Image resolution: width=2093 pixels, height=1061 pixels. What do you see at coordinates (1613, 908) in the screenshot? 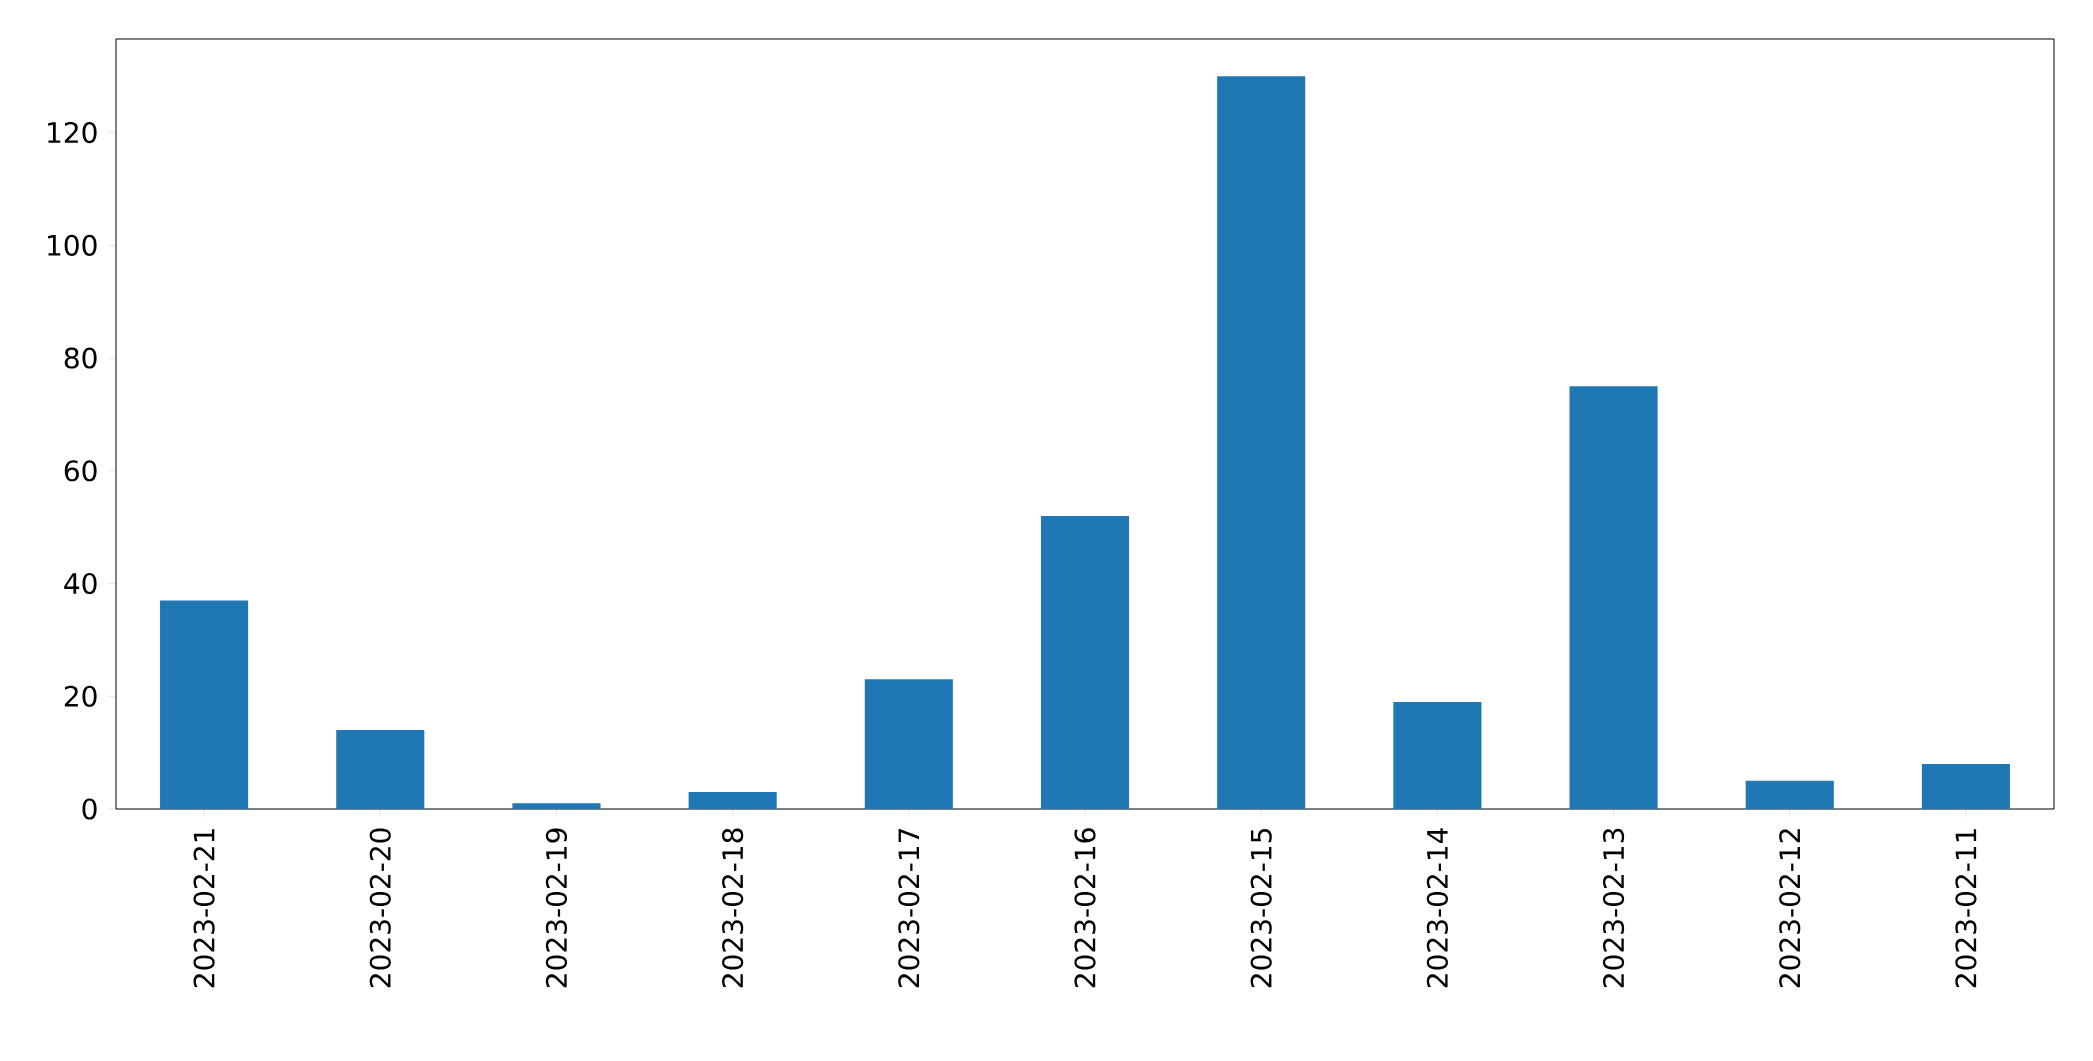
I see `x-tick-label: 2023-02-13` at bounding box center [1613, 908].